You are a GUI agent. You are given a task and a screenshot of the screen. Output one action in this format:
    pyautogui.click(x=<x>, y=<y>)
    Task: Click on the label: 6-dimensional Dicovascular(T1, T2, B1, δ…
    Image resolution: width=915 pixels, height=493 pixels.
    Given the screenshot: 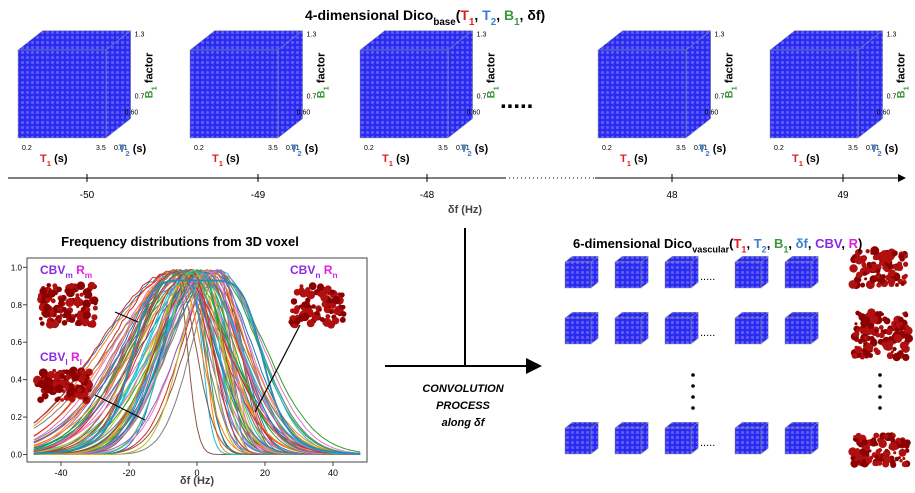 What is the action you would take?
    pyautogui.click(x=717, y=245)
    